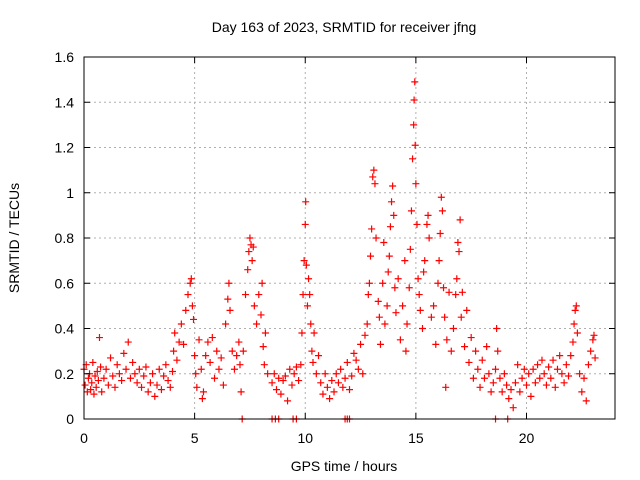  What do you see at coordinates (84, 438) in the screenshot?
I see `x-tick-label: 0` at bounding box center [84, 438].